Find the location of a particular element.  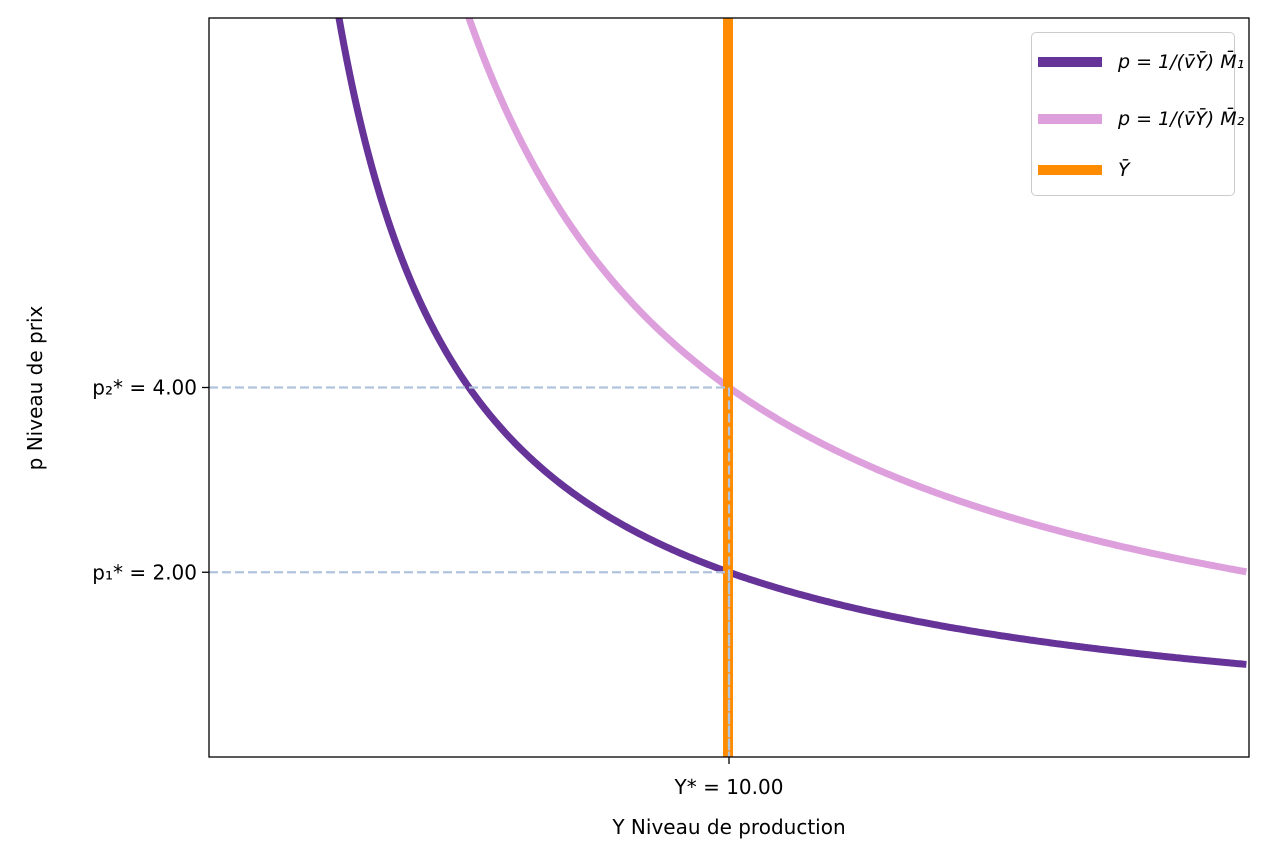

legend-item-m2: p = 1/(v̄Ȳ) M̄₂ is located at coordinates (1141, 119).